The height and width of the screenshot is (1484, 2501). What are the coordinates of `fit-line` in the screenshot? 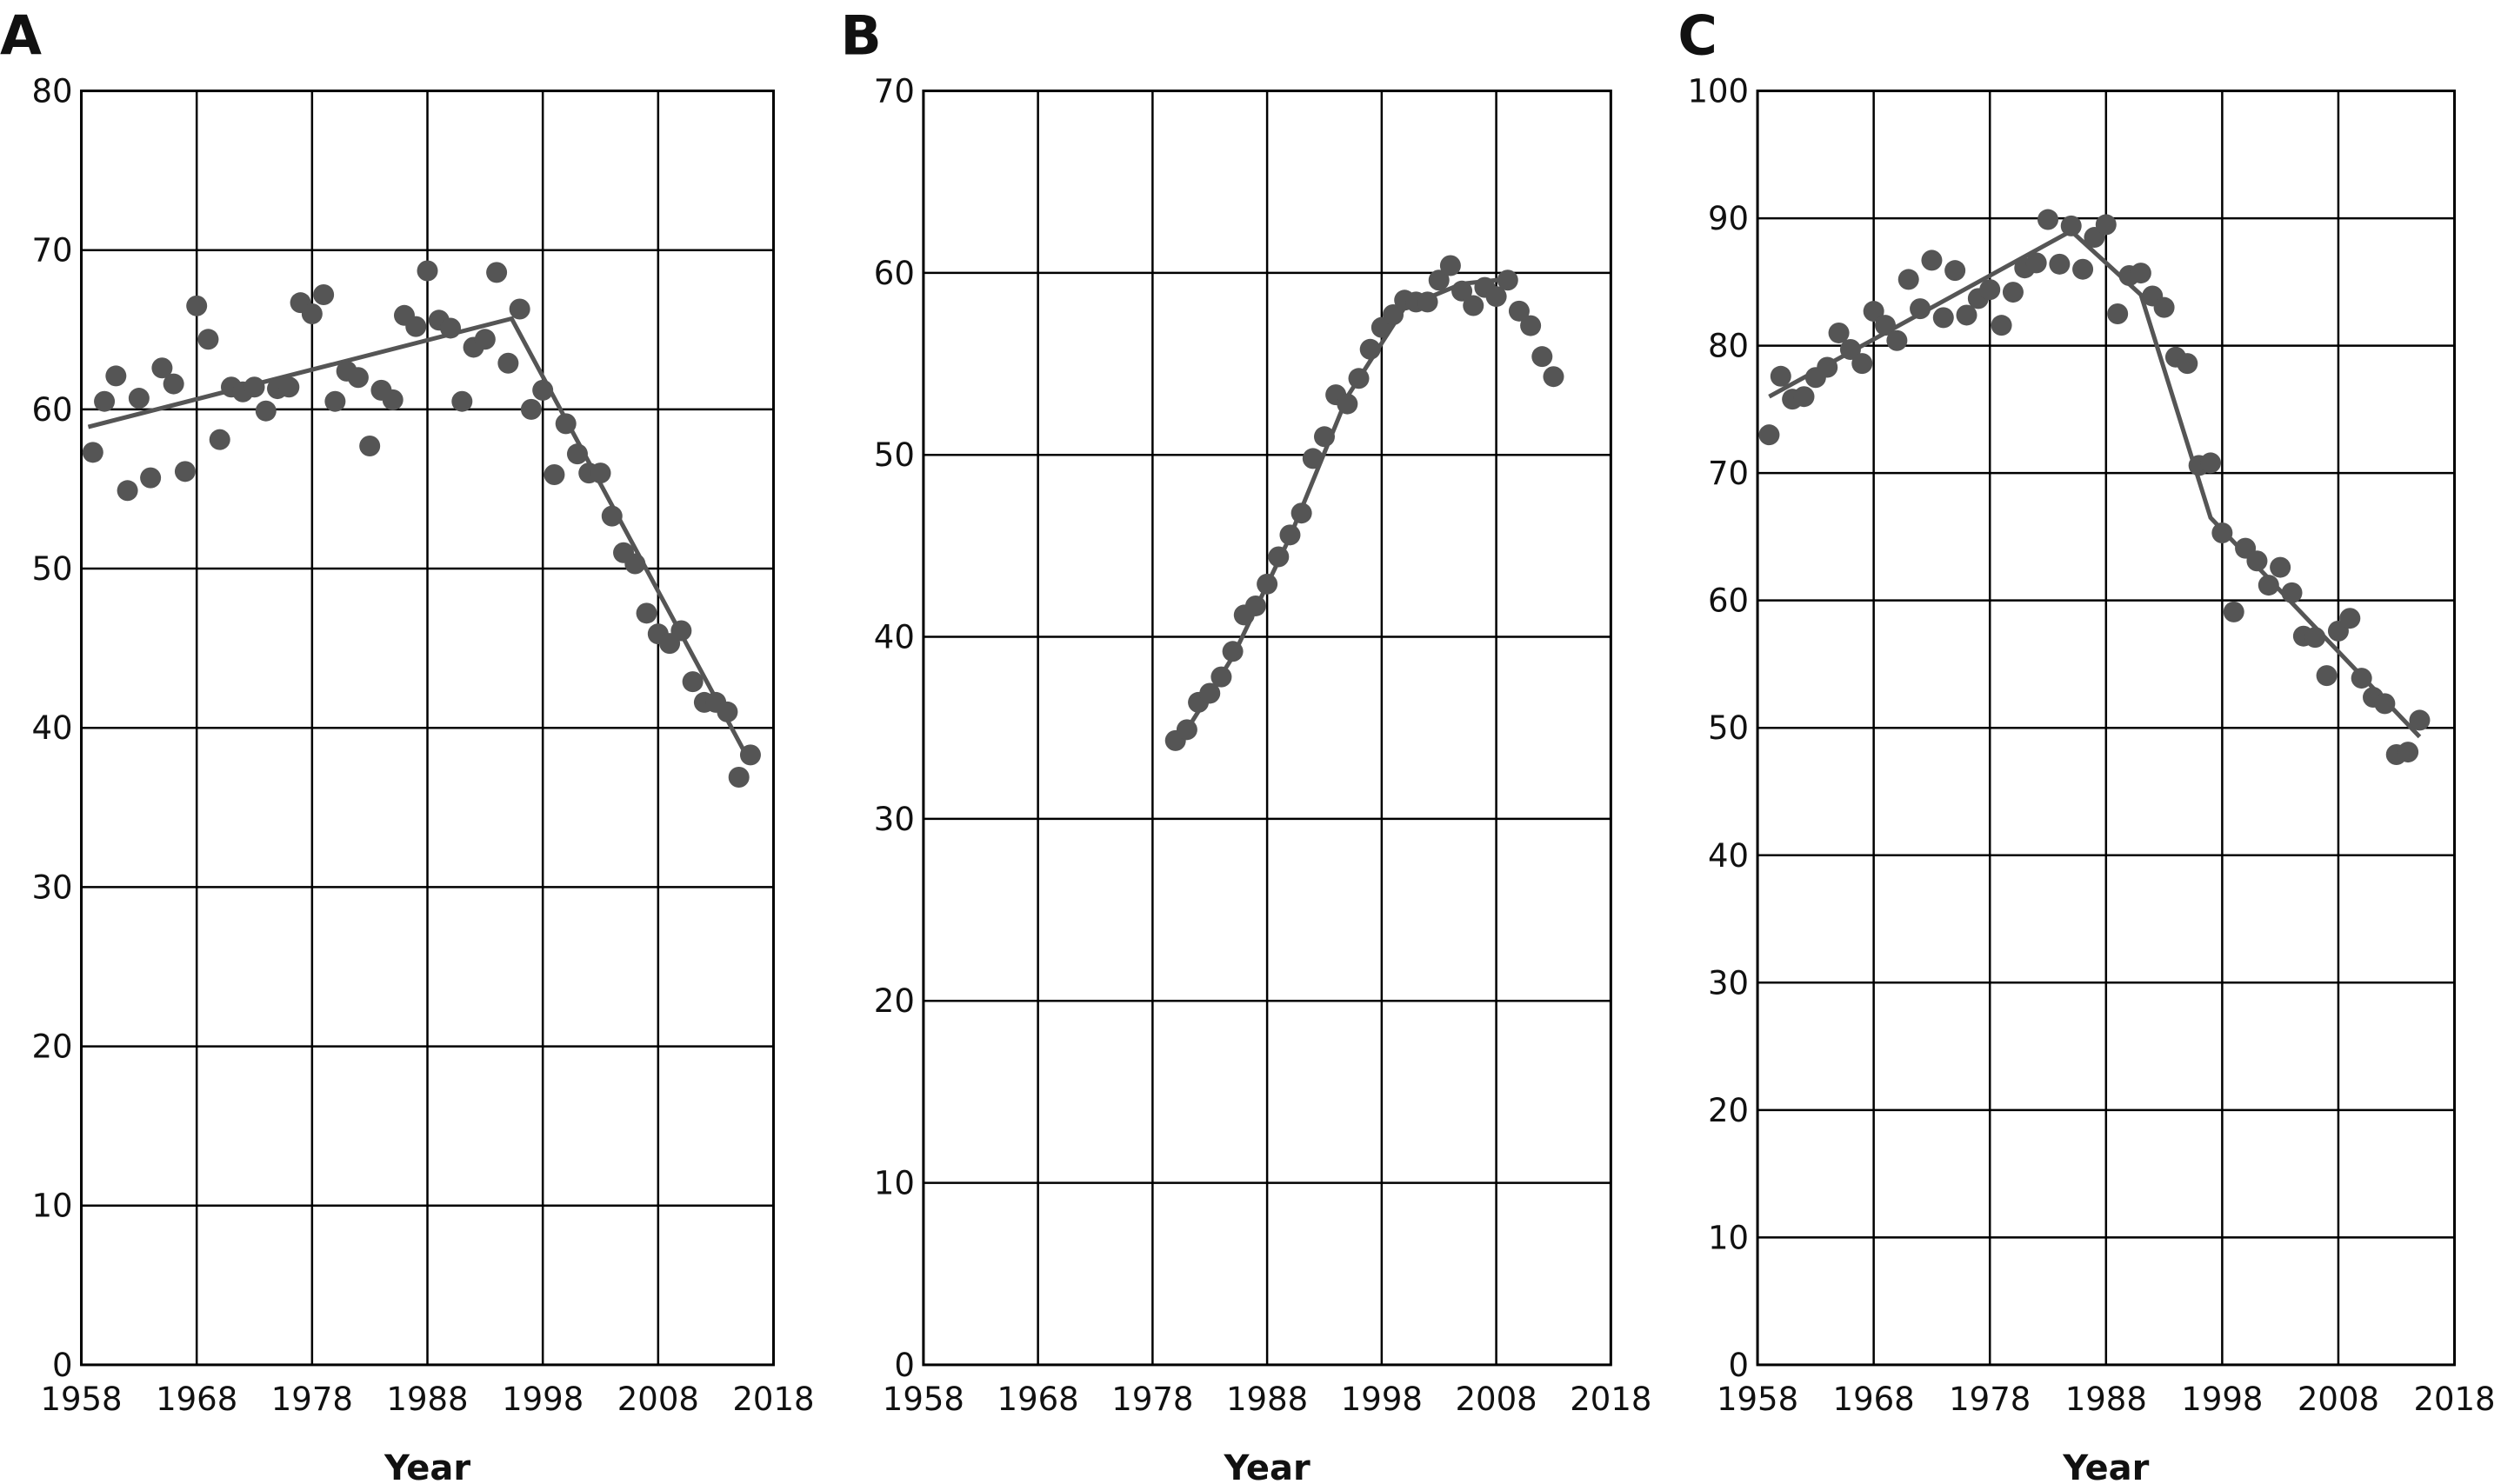 It's located at (2095, 483).